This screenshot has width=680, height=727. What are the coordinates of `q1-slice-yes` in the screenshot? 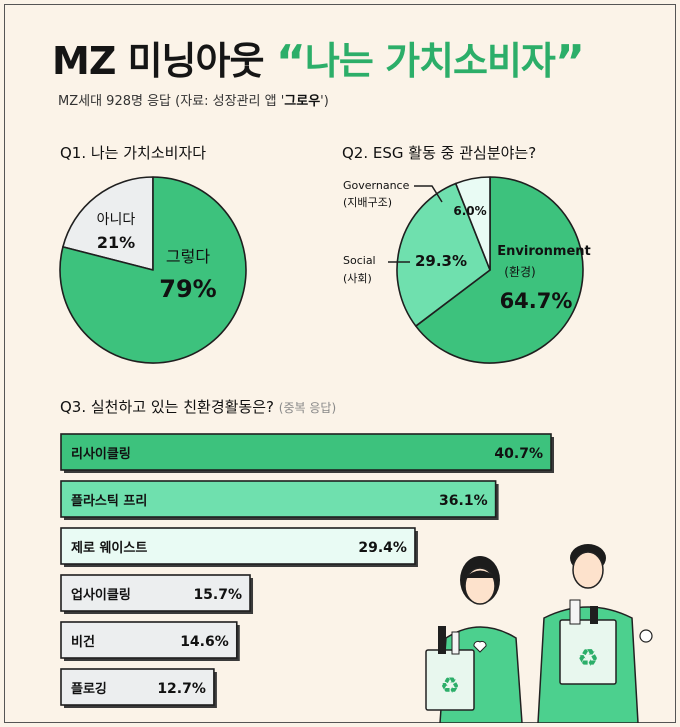 It's located at (153, 270).